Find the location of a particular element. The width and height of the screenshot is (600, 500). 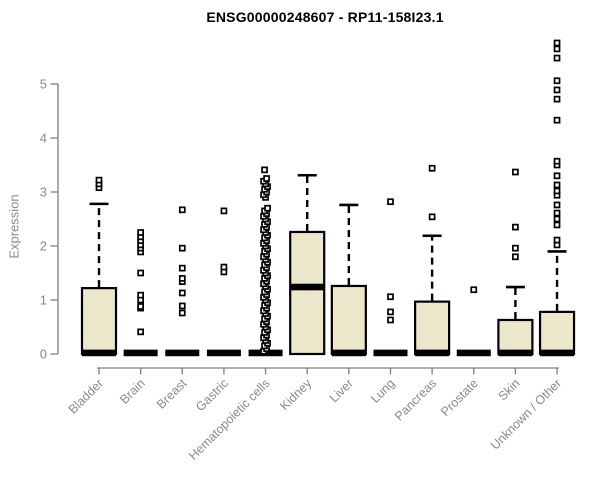

y-tick-label: 5 is located at coordinates (43, 84).